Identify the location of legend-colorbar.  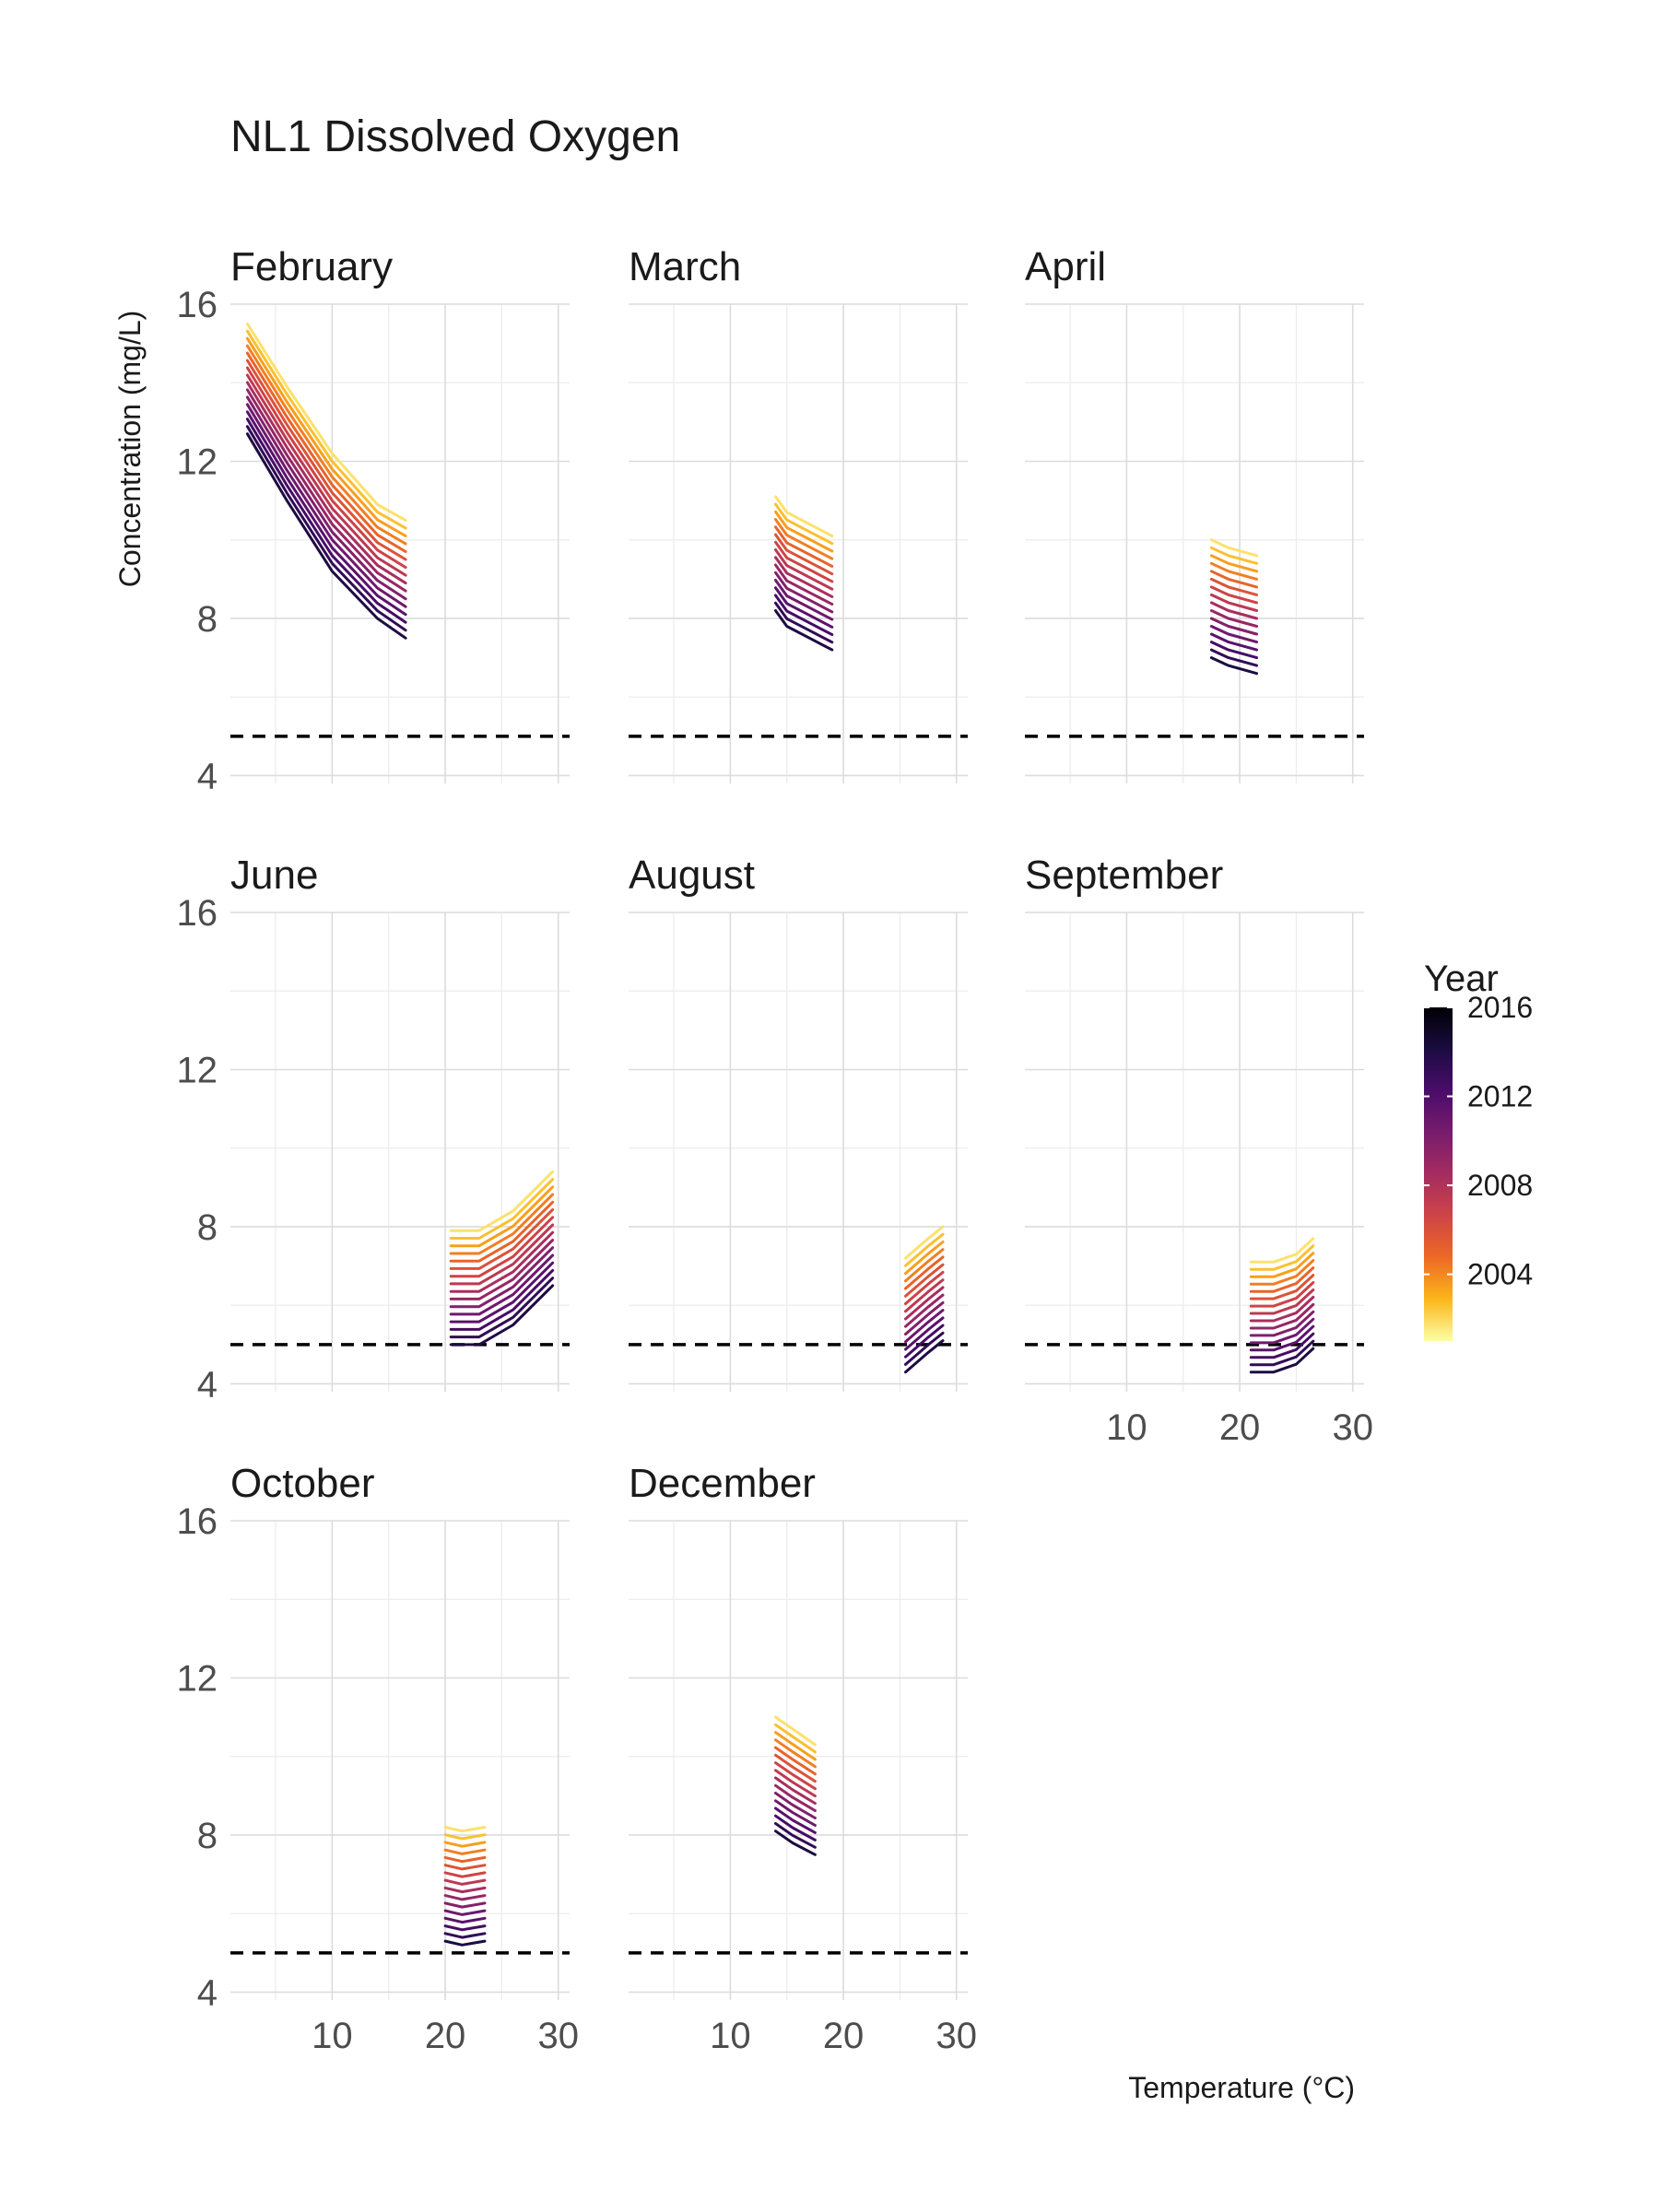
(1438, 1174).